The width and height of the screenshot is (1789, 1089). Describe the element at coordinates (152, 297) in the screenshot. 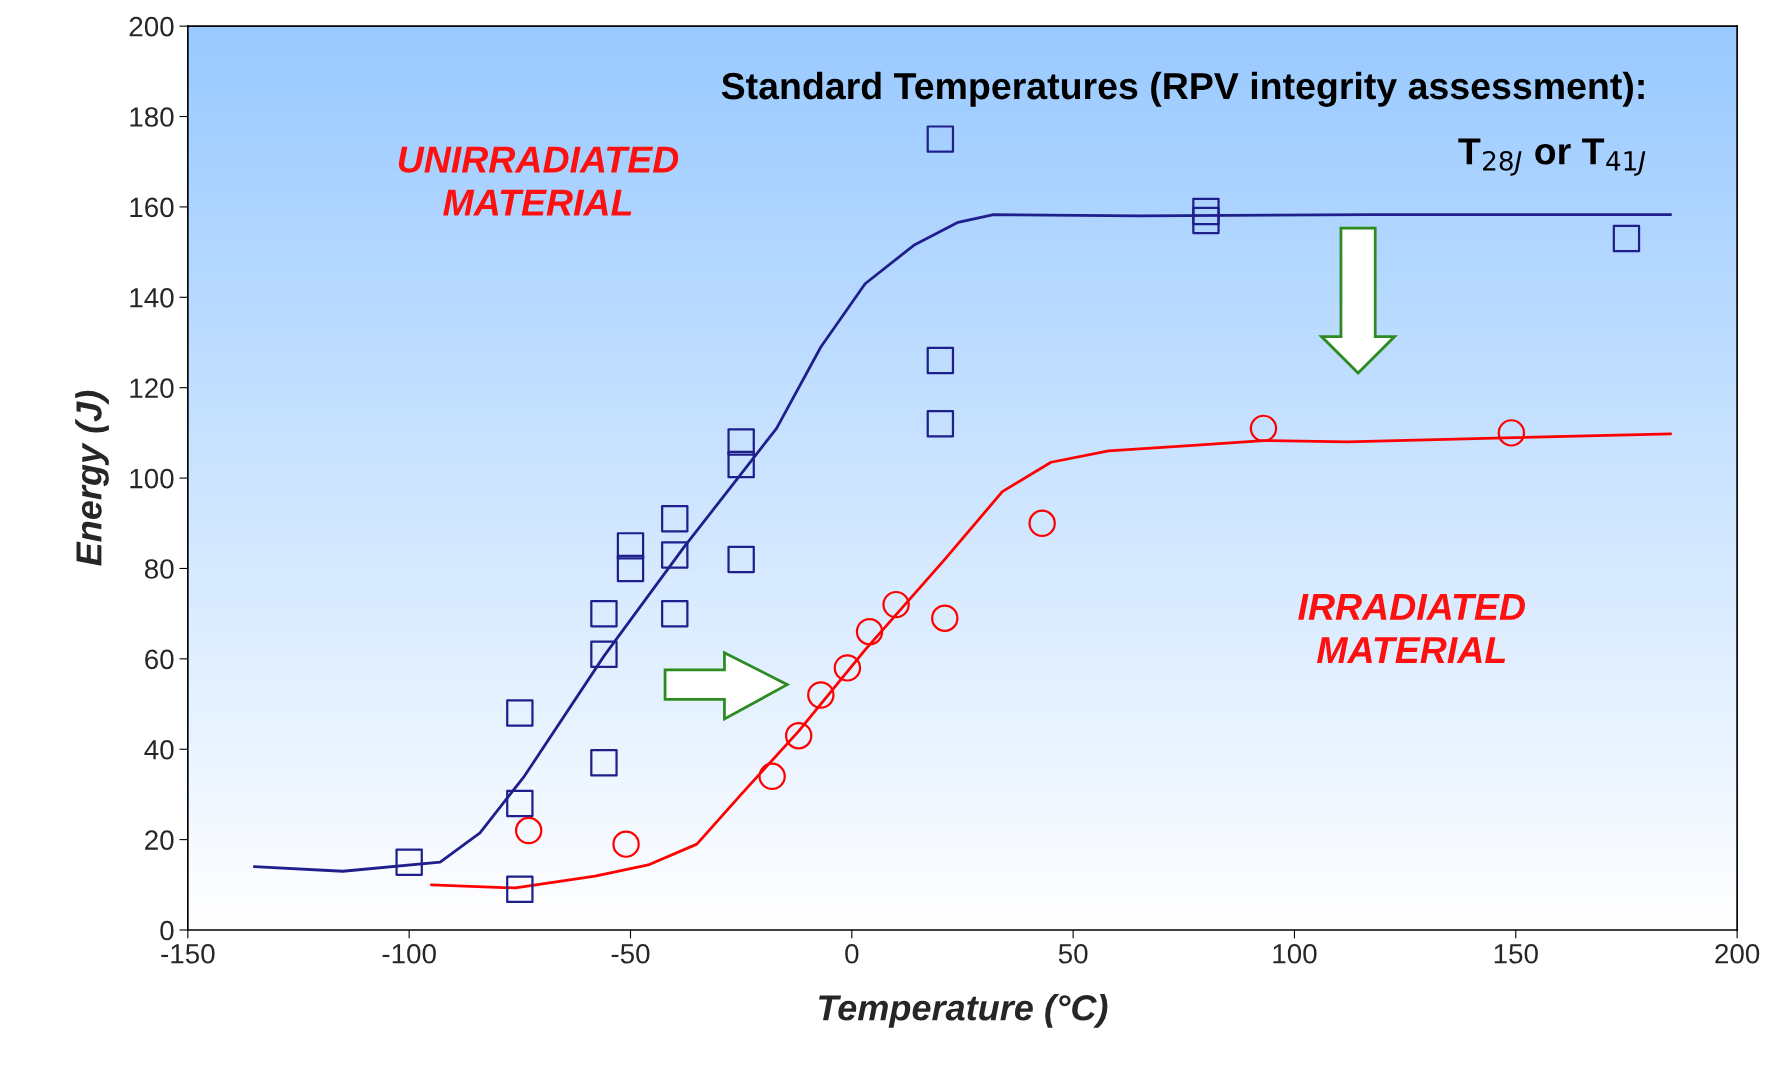

I see `y-tick-label: 140` at that location.